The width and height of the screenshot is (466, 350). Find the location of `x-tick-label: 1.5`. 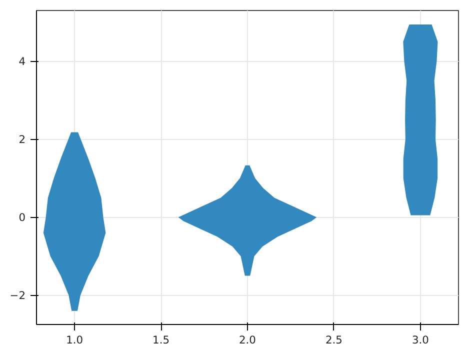

x-tick-label: 1.5 is located at coordinates (161, 340).